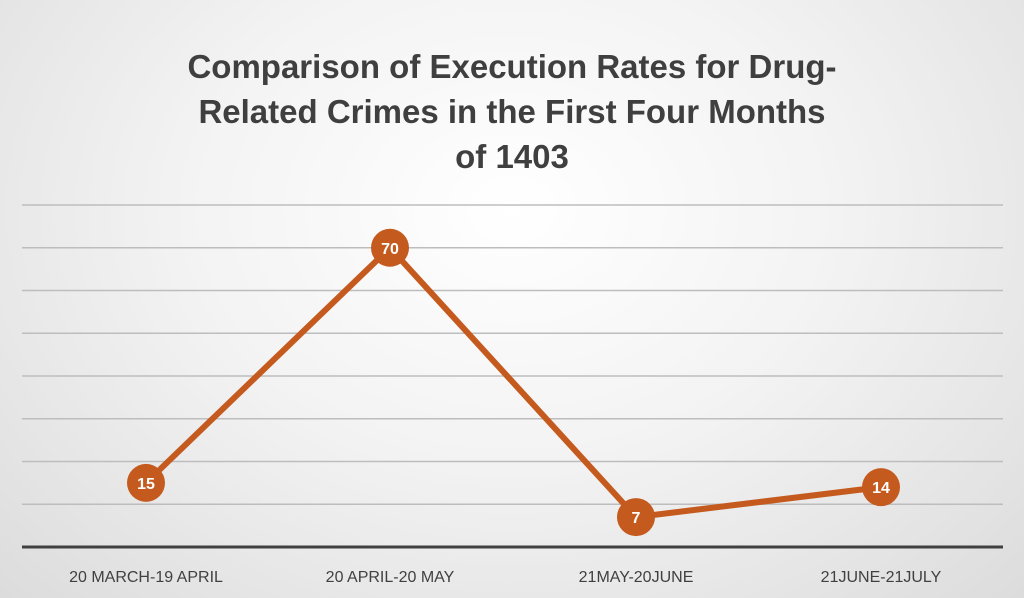 The width and height of the screenshot is (1024, 598). Describe the element at coordinates (390, 577) in the screenshot. I see `x-tick-label-2: 20 APRIL-20 MAY` at that location.